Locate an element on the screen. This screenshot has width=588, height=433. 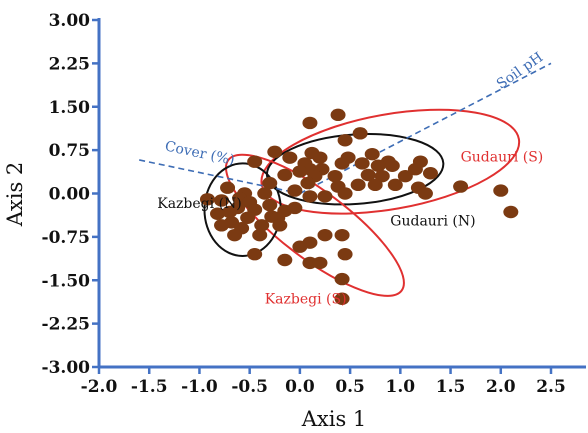
vector-label: Cover (%) is located at coordinates (199, 153).